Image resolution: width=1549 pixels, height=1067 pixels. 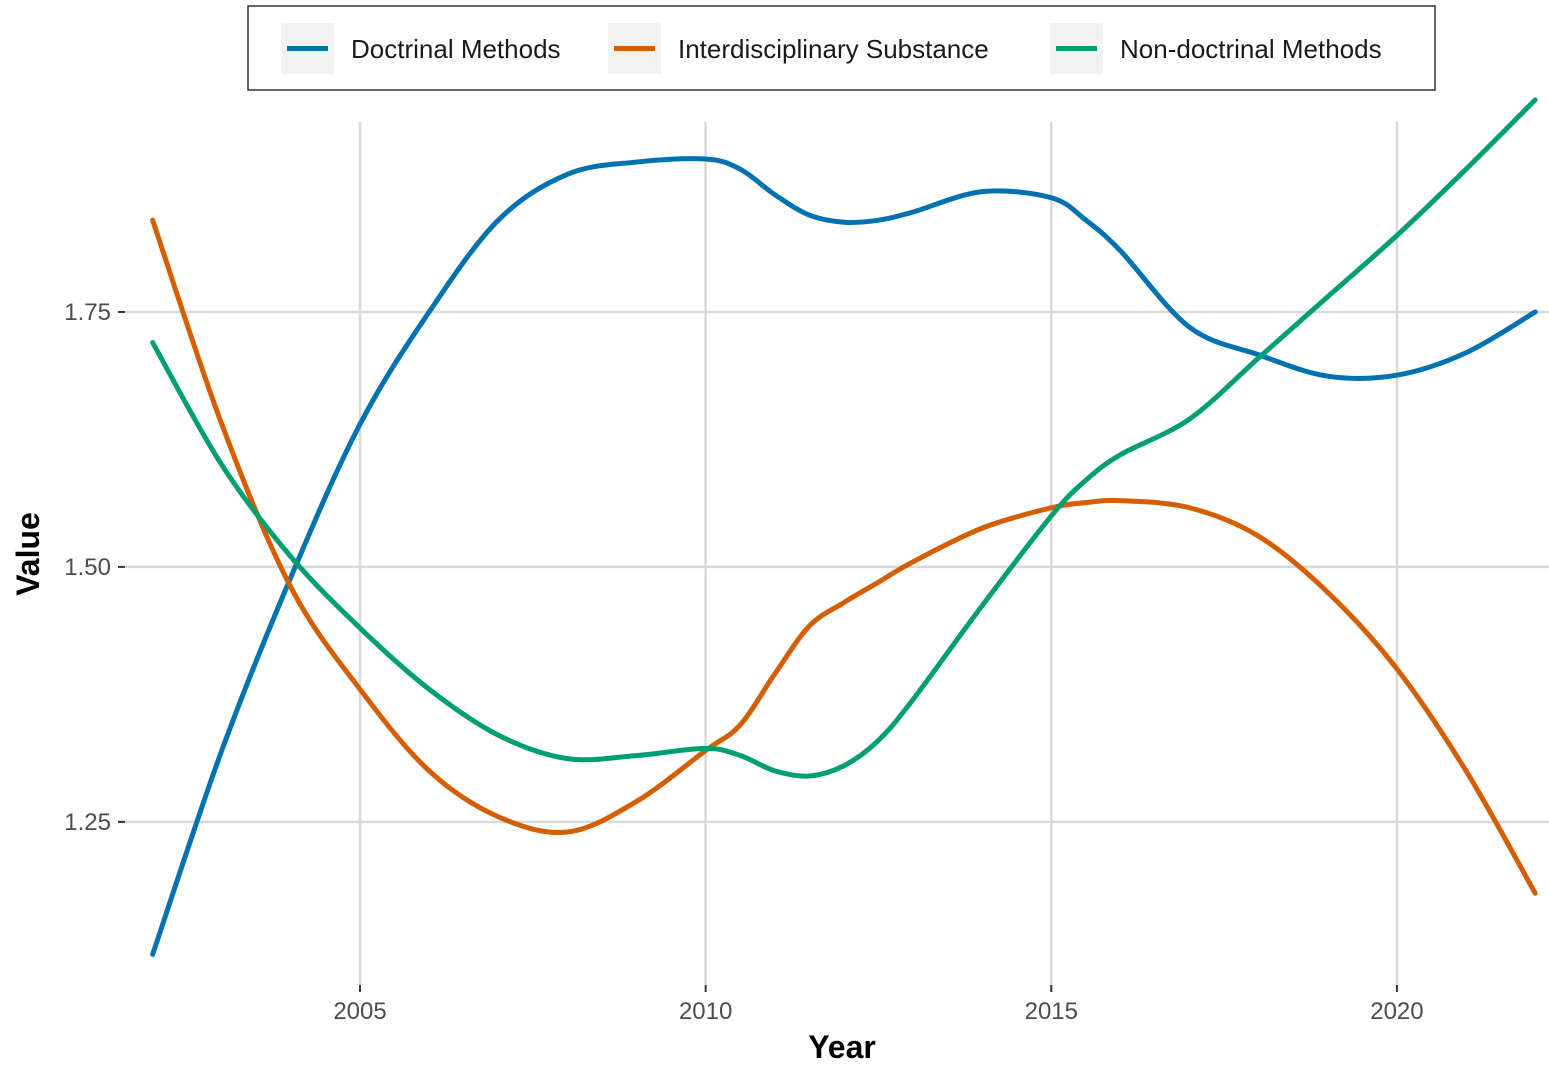 I want to click on y-axis-title: Value, so click(x=28, y=554).